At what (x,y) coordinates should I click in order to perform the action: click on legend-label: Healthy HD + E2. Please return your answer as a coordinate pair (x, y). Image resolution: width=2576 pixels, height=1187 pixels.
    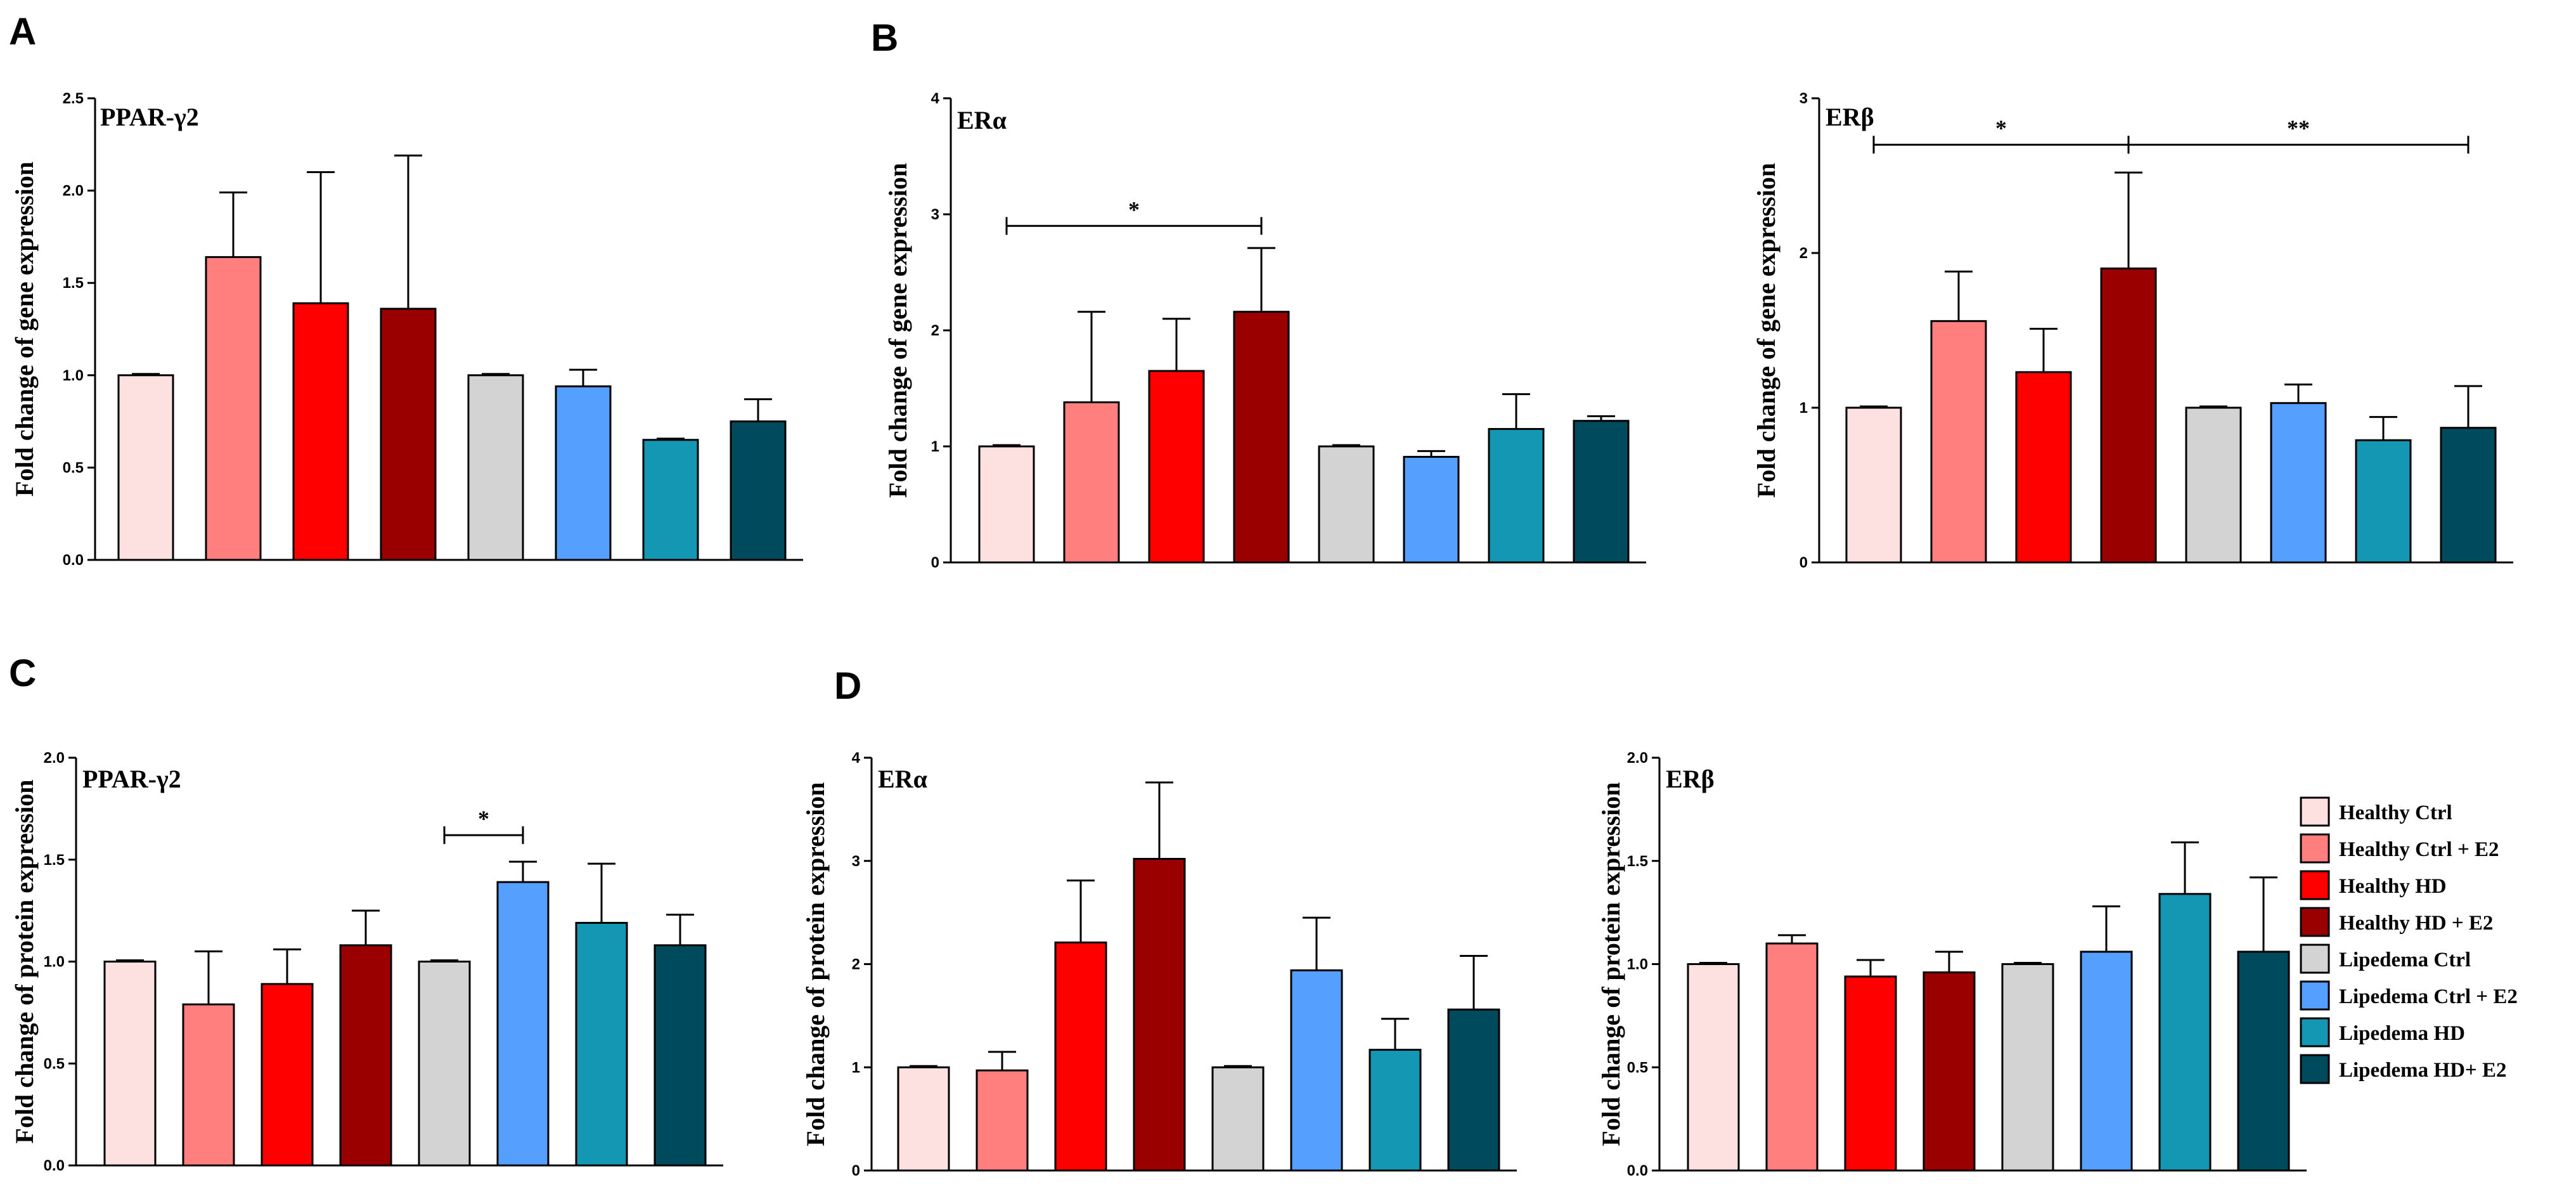
    Looking at the image, I should click on (2416, 923).